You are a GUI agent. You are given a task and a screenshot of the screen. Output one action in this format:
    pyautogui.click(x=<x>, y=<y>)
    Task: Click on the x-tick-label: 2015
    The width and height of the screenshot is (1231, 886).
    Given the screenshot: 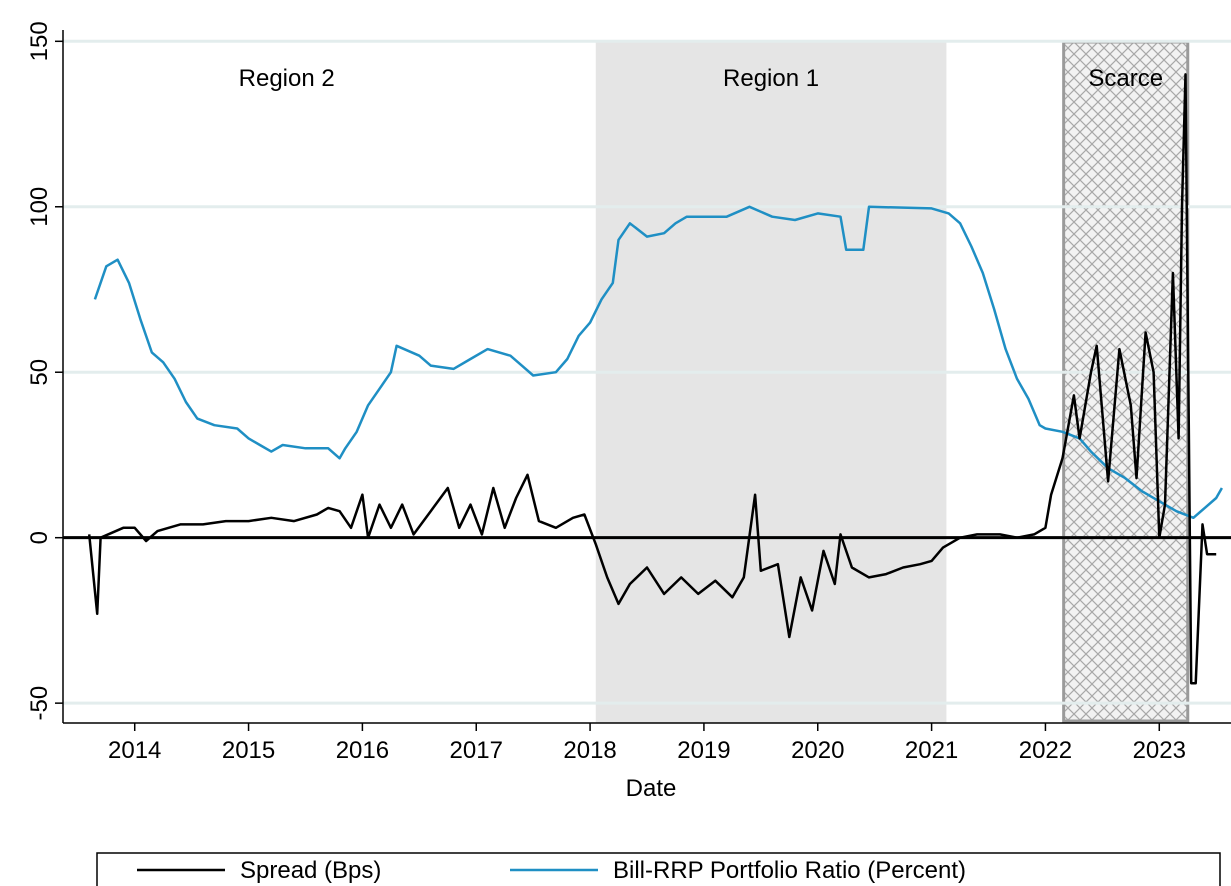 What is the action you would take?
    pyautogui.click(x=248, y=750)
    